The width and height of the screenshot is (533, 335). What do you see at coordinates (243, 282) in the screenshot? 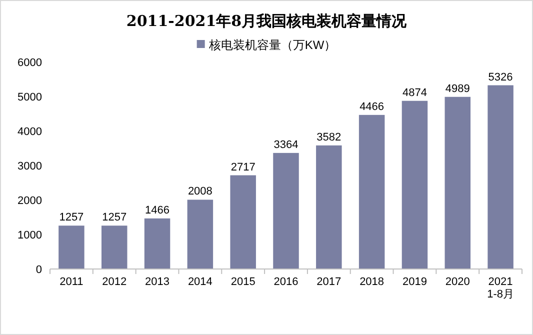
I see `x-tick-label: 2015` at bounding box center [243, 282].